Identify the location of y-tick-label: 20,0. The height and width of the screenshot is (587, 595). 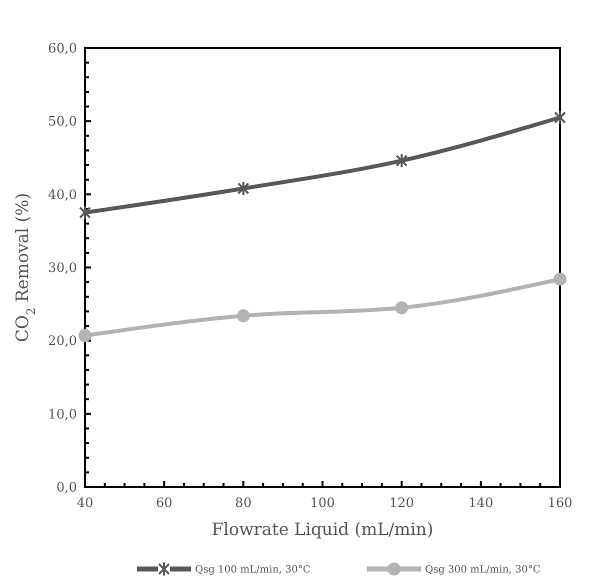
(62, 342).